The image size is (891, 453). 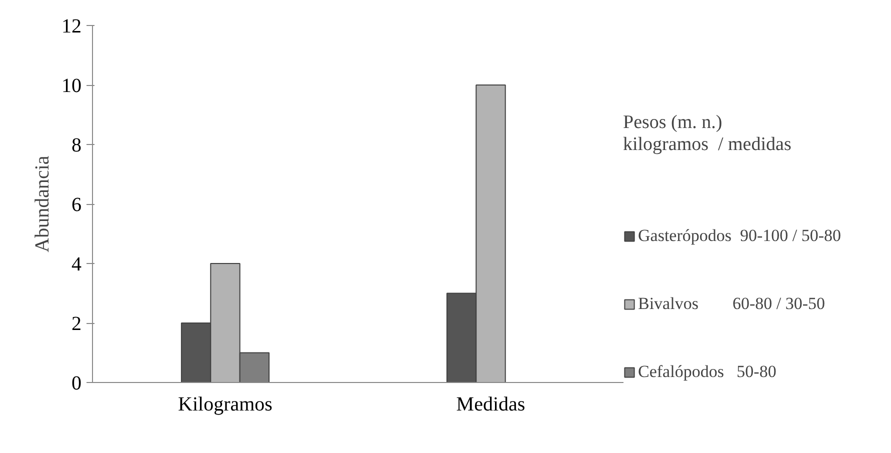 What do you see at coordinates (72, 27) in the screenshot?
I see `y-tick-label: 12` at bounding box center [72, 27].